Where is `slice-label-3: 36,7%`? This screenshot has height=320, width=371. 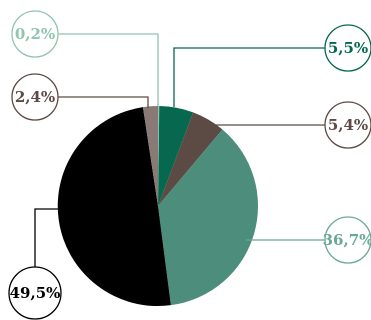 slice-label-3: 36,7% is located at coordinates (347, 240).